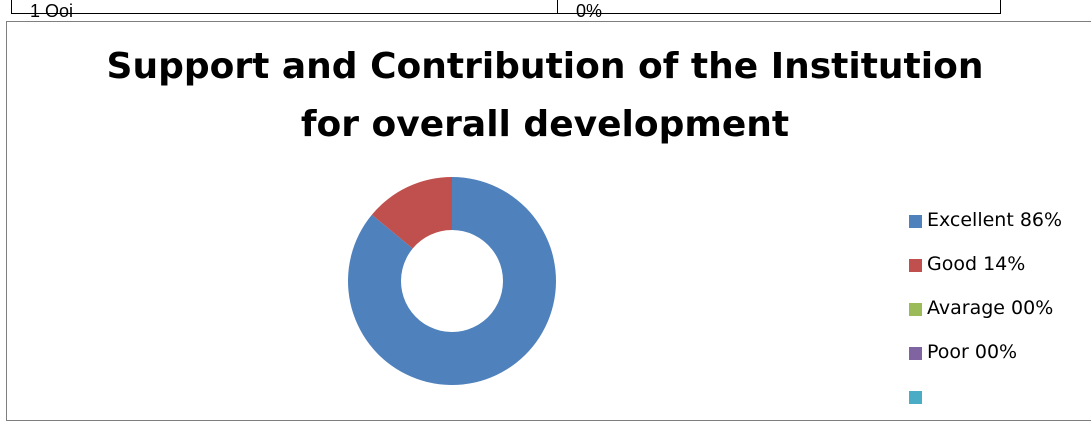  What do you see at coordinates (545, 124) in the screenshot?
I see `chart-title-line-2: for overall development` at bounding box center [545, 124].